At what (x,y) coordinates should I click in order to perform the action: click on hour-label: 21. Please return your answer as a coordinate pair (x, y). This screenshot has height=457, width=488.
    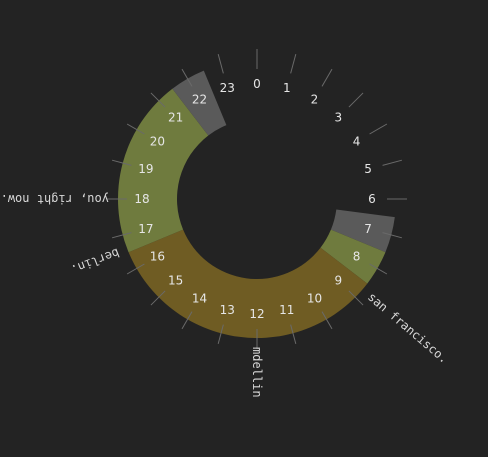
    Looking at the image, I should click on (175, 118).